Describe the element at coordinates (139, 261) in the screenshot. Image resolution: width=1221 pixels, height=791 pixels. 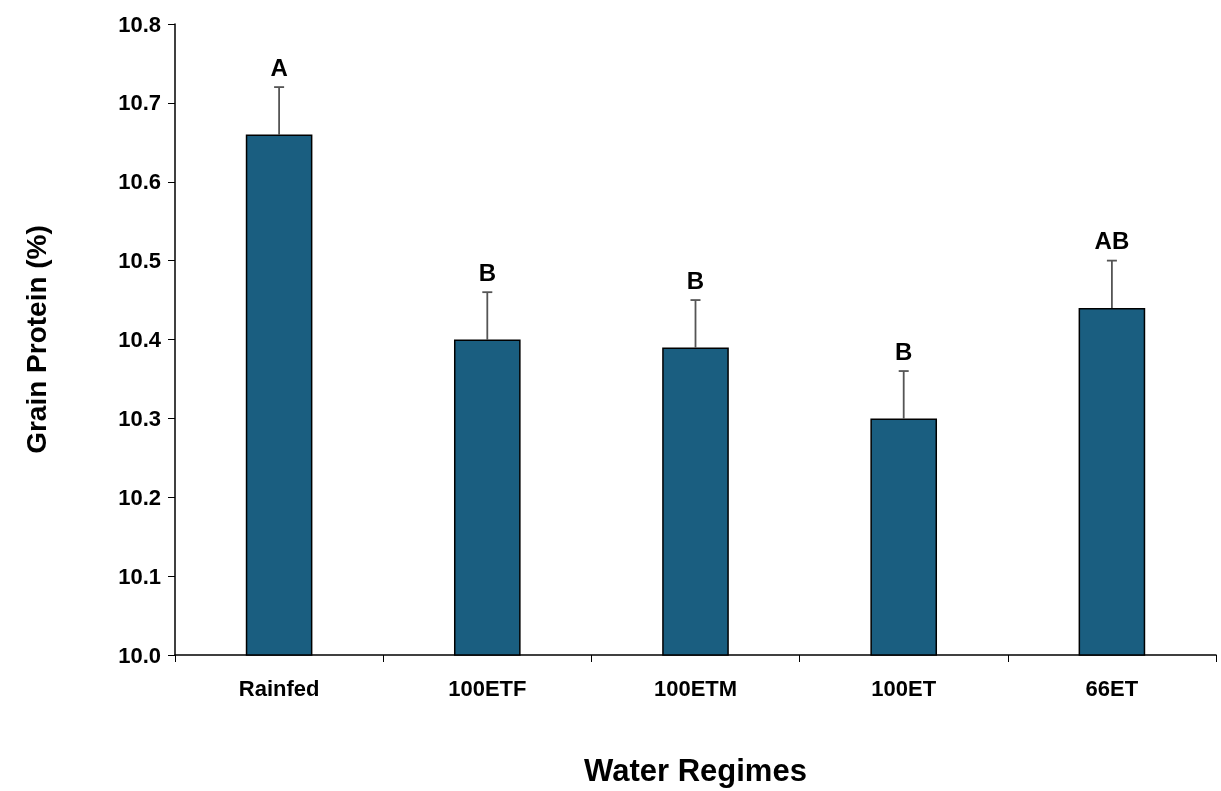
I see `y-tick-label: 10.5` at that location.